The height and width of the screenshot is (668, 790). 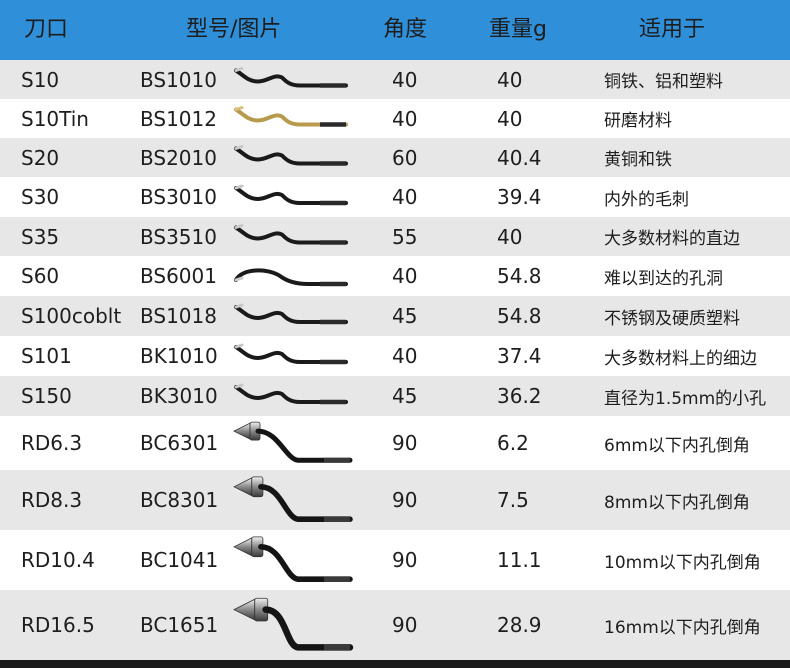 I want to click on row-model: BS1010, so click(x=178, y=79).